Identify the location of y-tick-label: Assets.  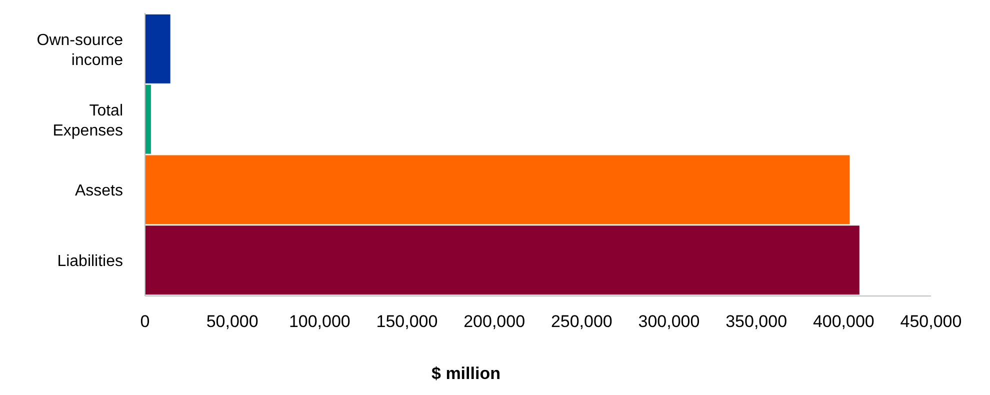
(98, 191).